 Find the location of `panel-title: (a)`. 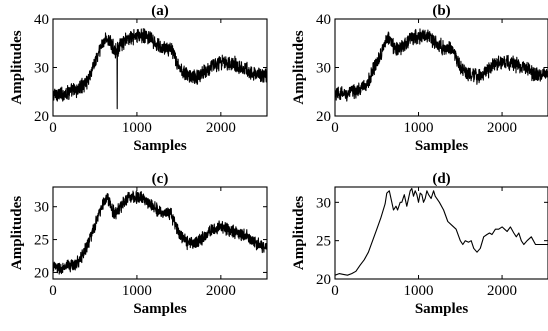

panel-title: (a) is located at coordinates (160, 11).